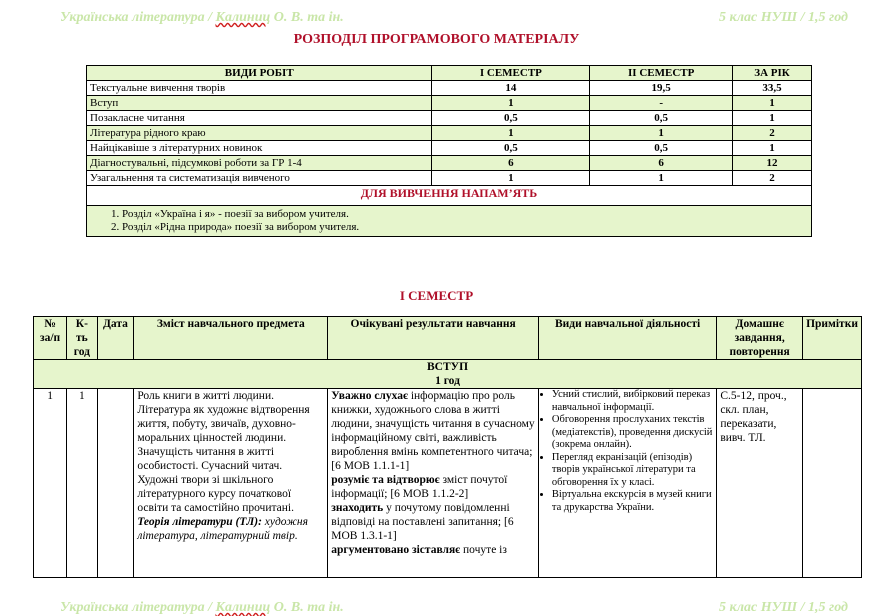 This screenshot has height=616, width=873. I want to click on col-header: Види навчальної діяльності, so click(627, 338).